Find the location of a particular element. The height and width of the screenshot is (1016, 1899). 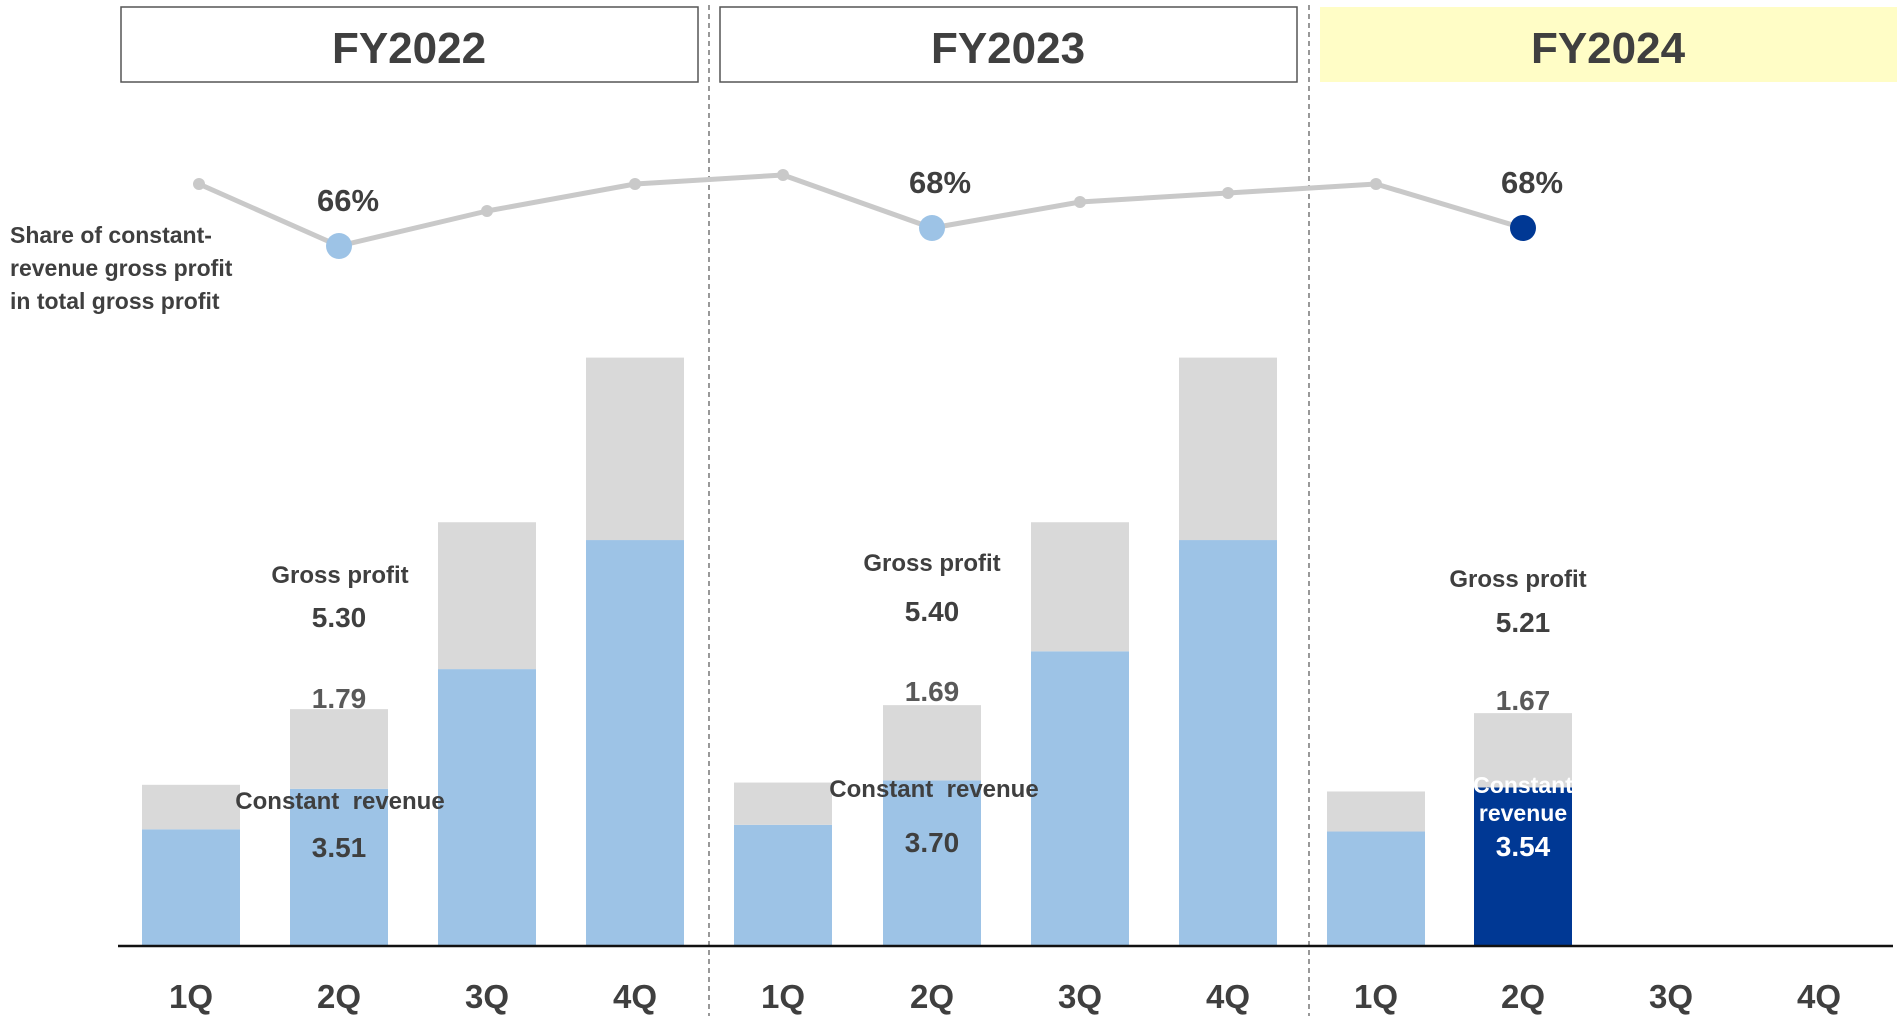

fy2024-header-box is located at coordinates (1608, 44).